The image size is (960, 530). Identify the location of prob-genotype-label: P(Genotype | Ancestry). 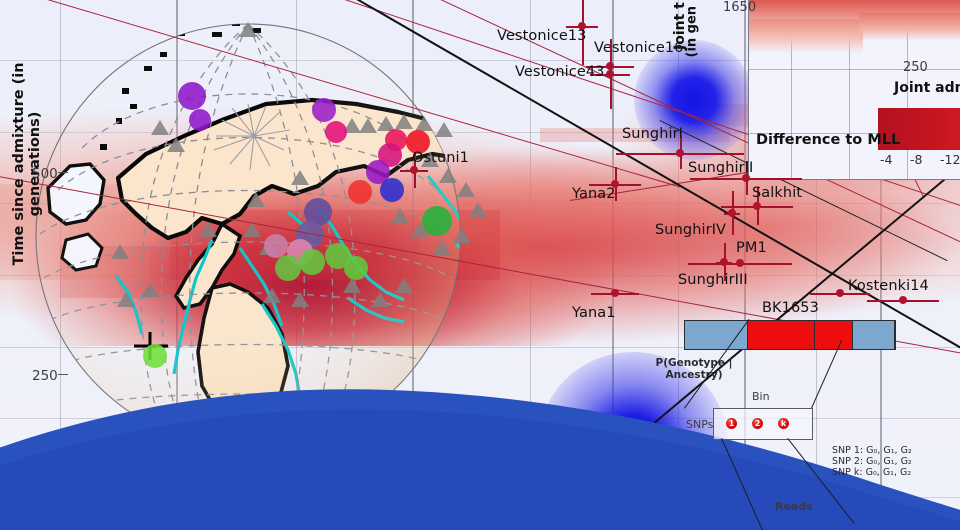
(694, 369).